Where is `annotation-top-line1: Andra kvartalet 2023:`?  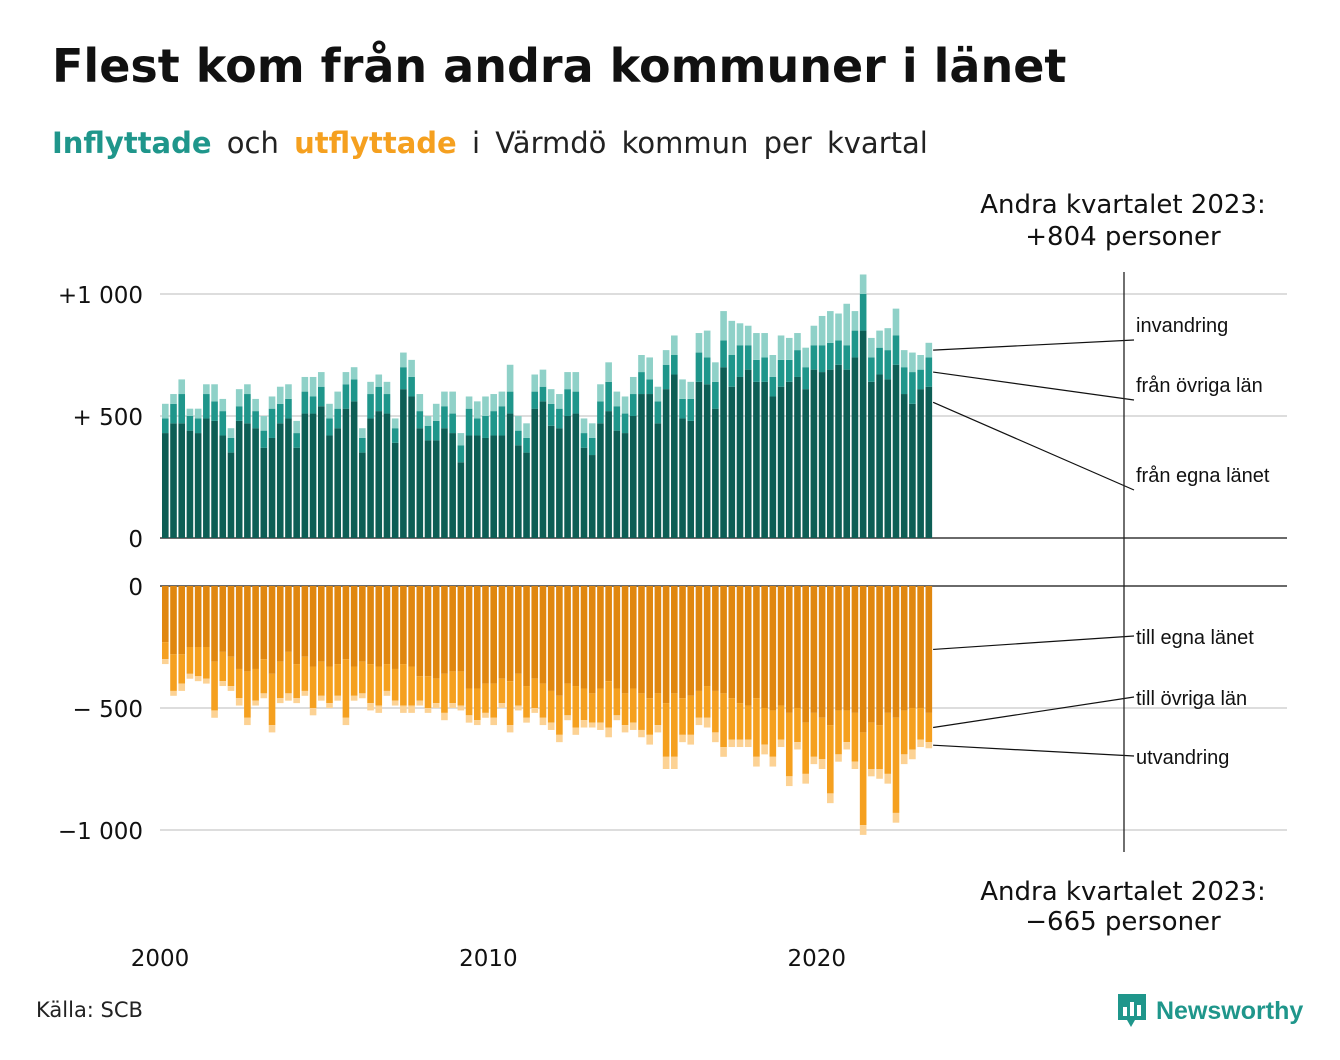 annotation-top-line1: Andra kvartalet 2023: is located at coordinates (1122, 205).